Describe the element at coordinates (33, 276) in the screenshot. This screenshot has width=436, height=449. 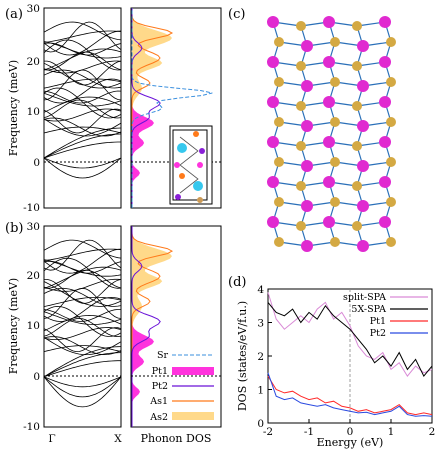
I see `tick-20: 20` at that location.